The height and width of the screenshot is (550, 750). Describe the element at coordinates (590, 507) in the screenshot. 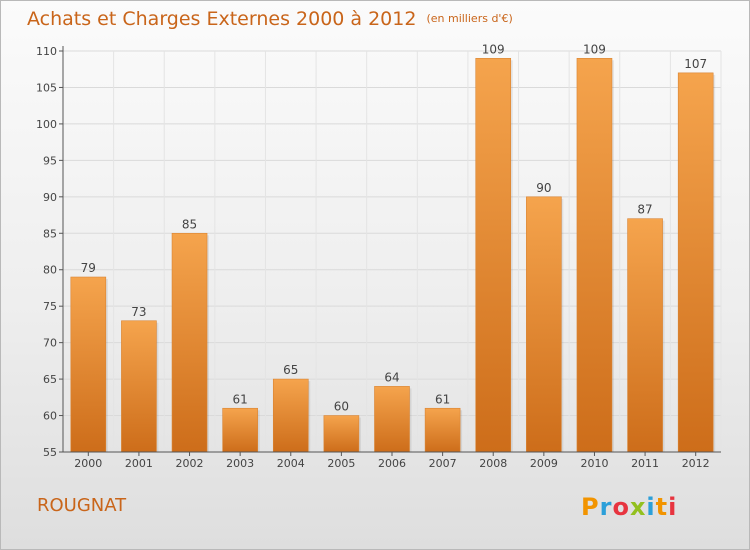

I see `logo-letter: P` at that location.